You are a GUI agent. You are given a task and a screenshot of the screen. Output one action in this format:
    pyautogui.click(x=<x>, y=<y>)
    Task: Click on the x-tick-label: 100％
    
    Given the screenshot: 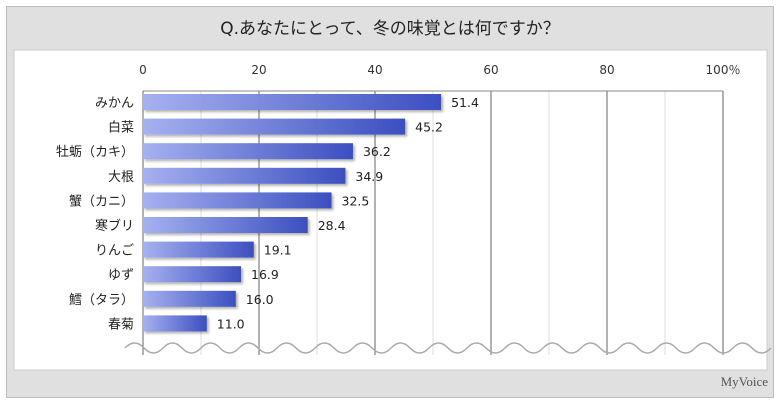 What is the action you would take?
    pyautogui.click(x=723, y=70)
    